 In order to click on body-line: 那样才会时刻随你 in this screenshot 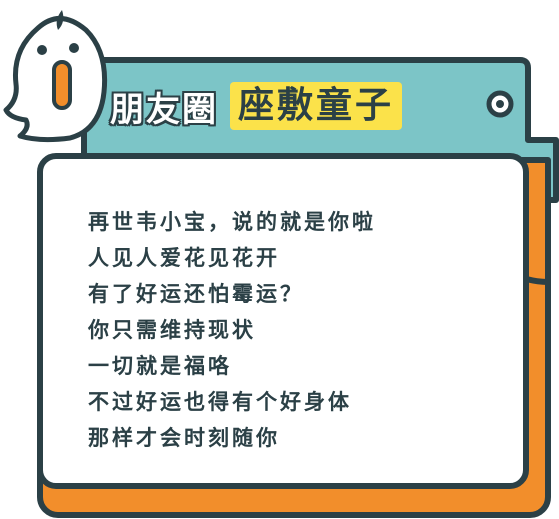, I will do `click(184, 438)`.